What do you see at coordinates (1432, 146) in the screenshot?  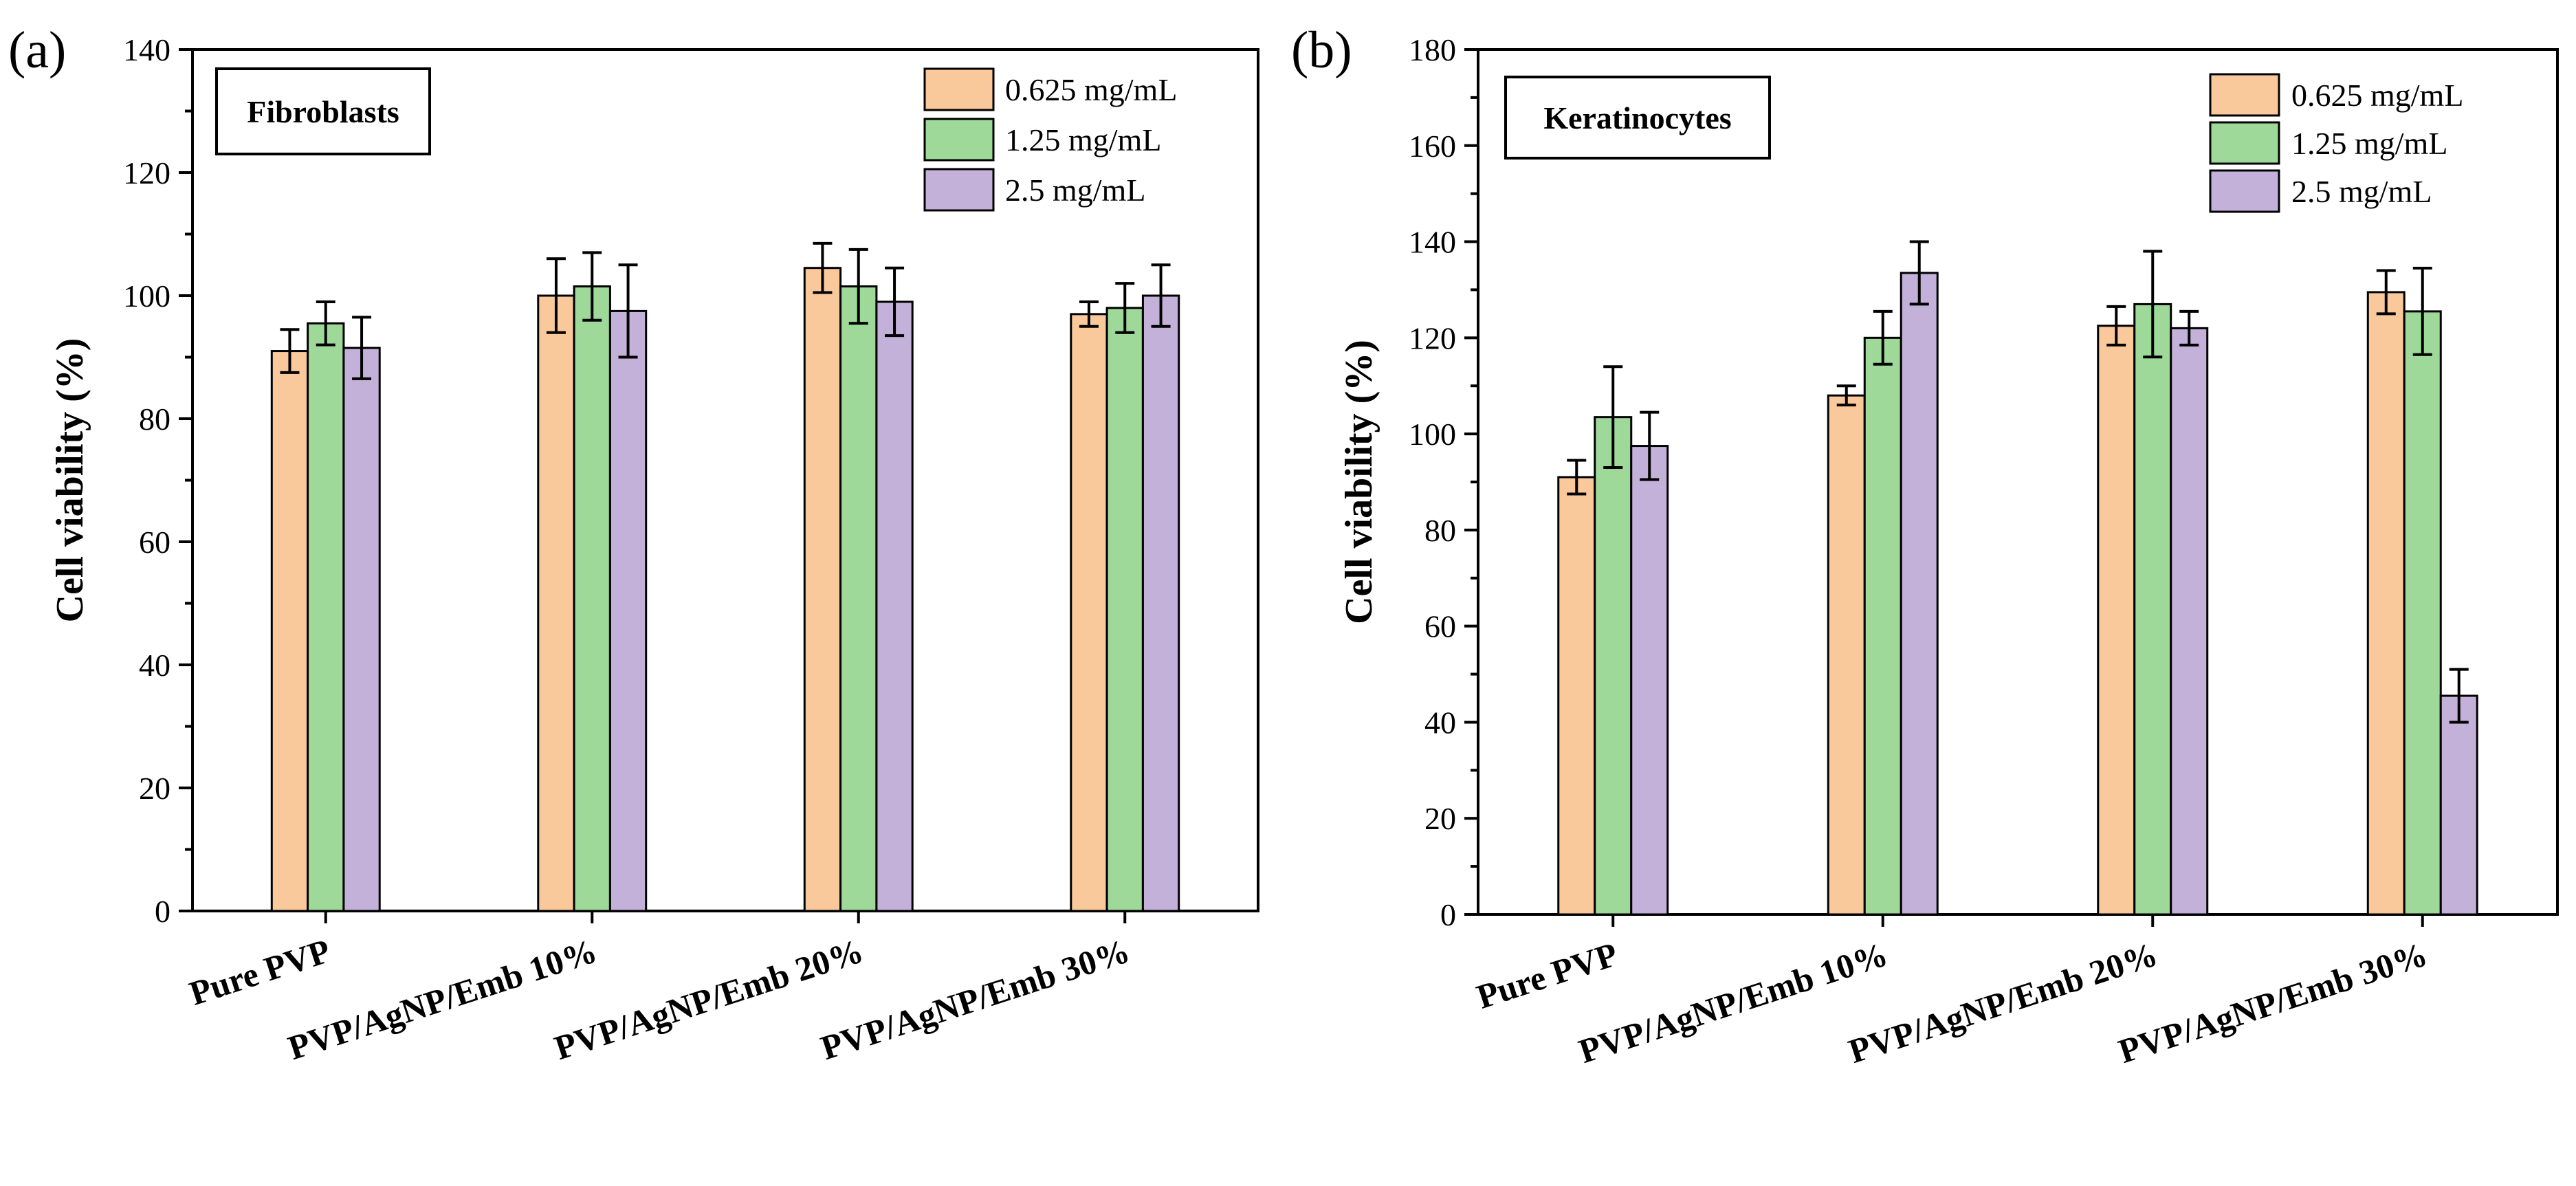 I see `y-tick-label: 160` at bounding box center [1432, 146].